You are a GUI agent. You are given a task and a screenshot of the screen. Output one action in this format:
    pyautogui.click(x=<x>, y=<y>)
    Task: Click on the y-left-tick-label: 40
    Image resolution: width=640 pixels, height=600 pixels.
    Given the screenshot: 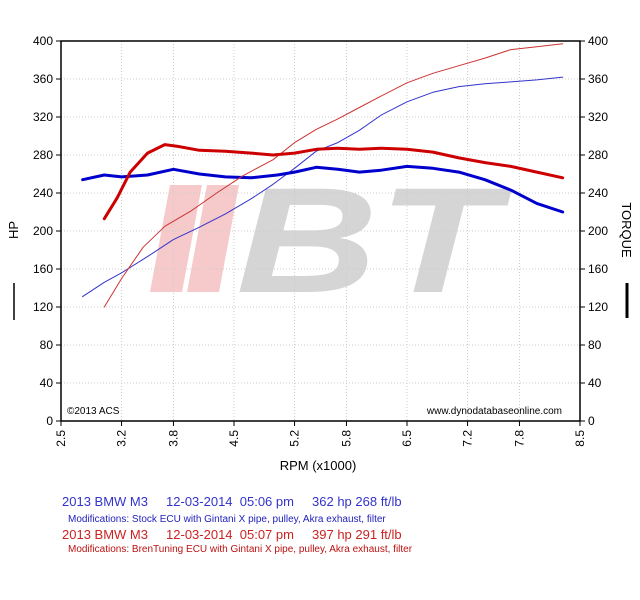 What is the action you would take?
    pyautogui.click(x=47, y=383)
    